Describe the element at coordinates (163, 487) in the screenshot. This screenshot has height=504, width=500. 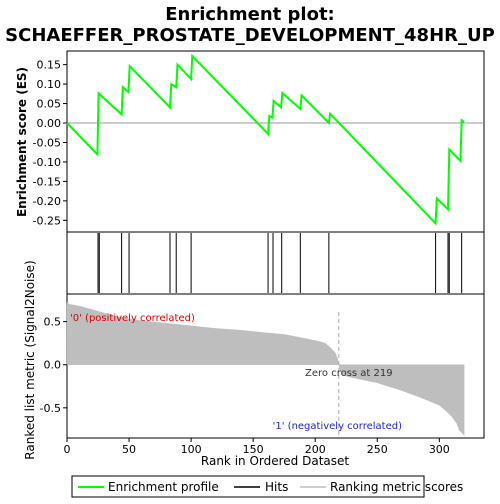
I see `legend-enrichment-label: Enrichment profile` at that location.